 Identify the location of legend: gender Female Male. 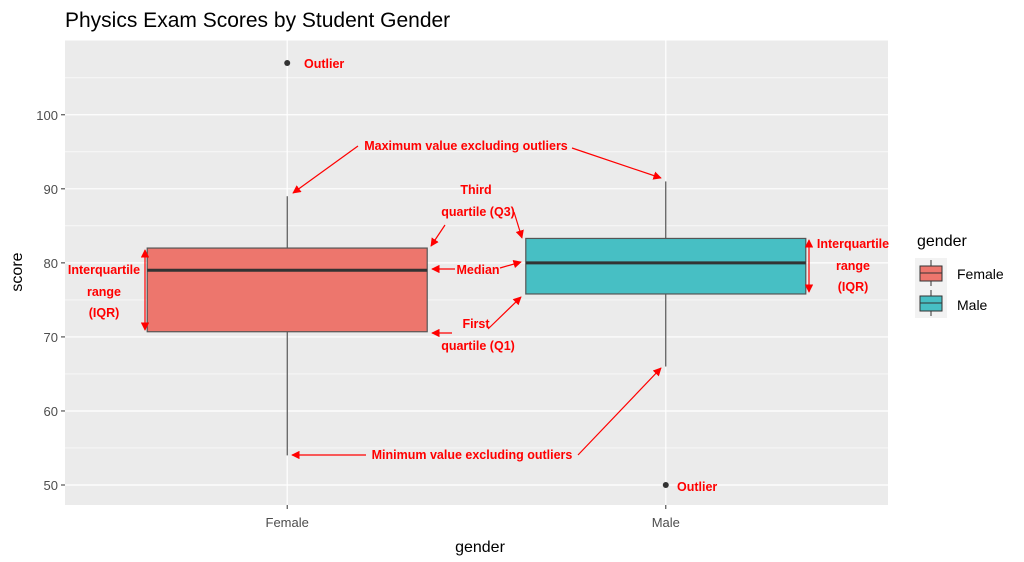
(959, 275).